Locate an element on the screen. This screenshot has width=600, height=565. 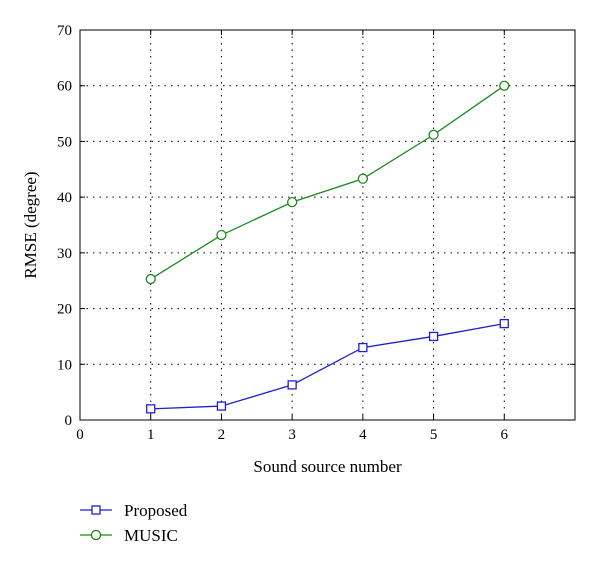
legend-label: MUSIC is located at coordinates (151, 535).